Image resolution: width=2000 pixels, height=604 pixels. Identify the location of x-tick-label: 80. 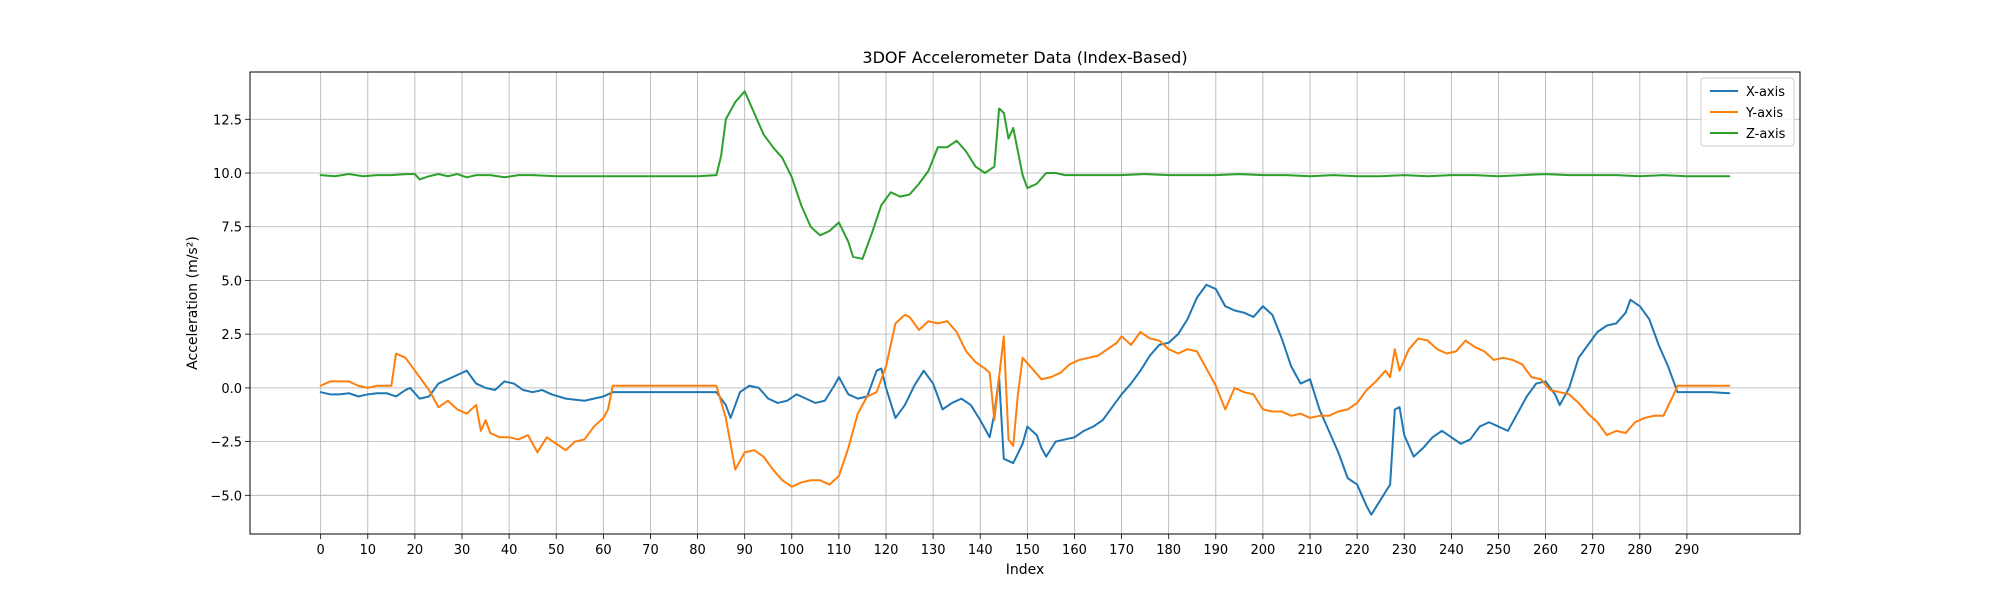
(697, 550).